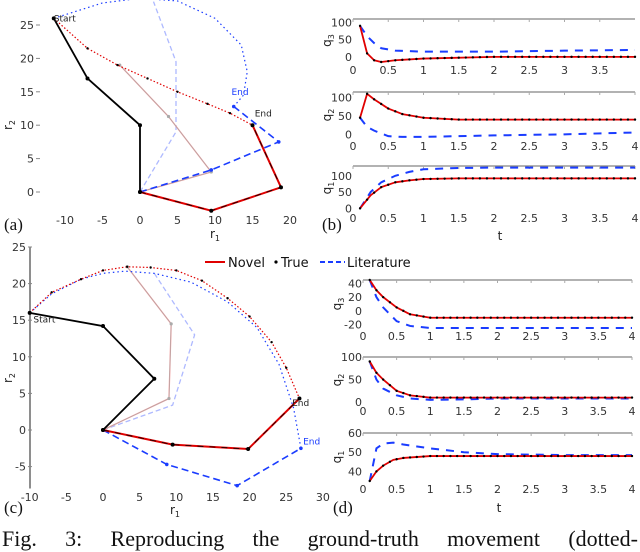  What do you see at coordinates (343, 507) in the screenshot?
I see `panel-label: (d)` at bounding box center [343, 507].